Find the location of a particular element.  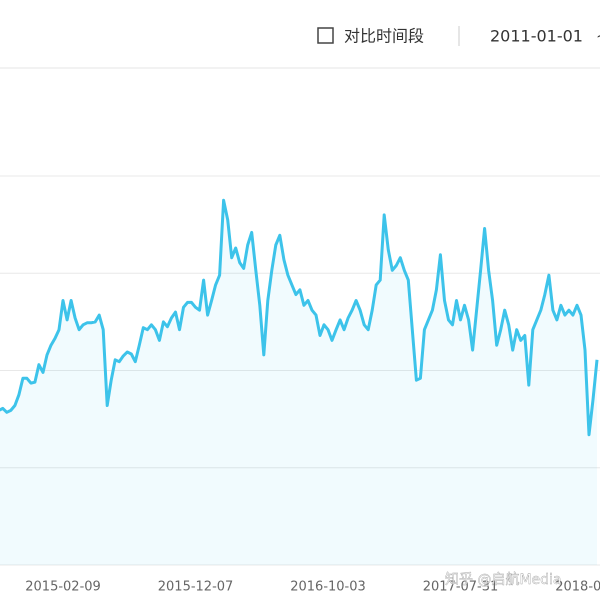

compare-checkbox is located at coordinates (325, 35).